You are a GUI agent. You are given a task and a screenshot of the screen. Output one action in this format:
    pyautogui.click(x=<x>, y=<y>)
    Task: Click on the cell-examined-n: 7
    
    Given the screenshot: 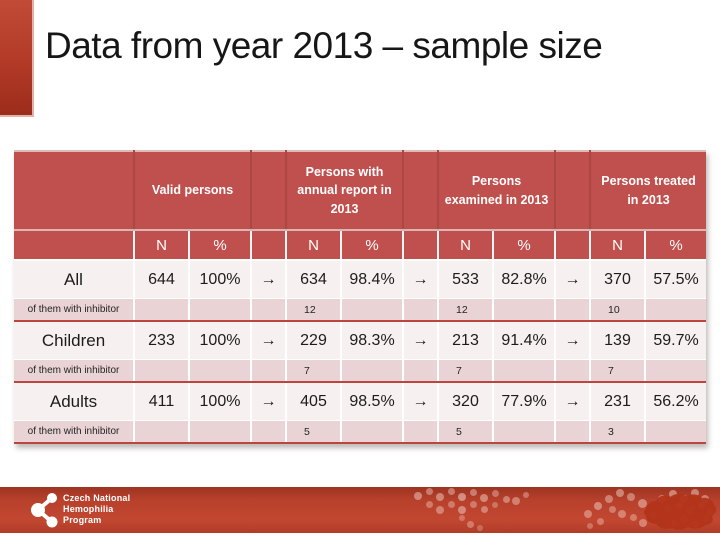 What is the action you would take?
    pyautogui.click(x=466, y=371)
    